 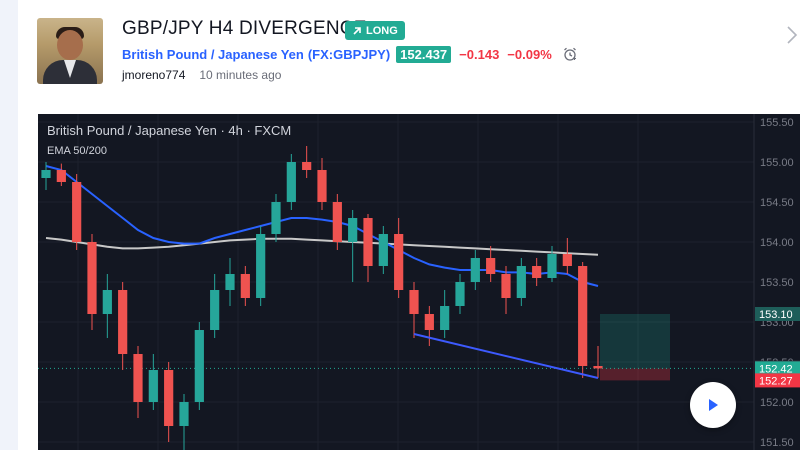 What do you see at coordinates (70, 51) in the screenshot?
I see `avatar` at bounding box center [70, 51].